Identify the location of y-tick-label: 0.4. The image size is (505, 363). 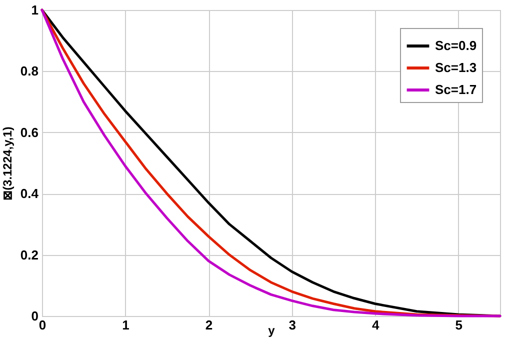
(30, 194).